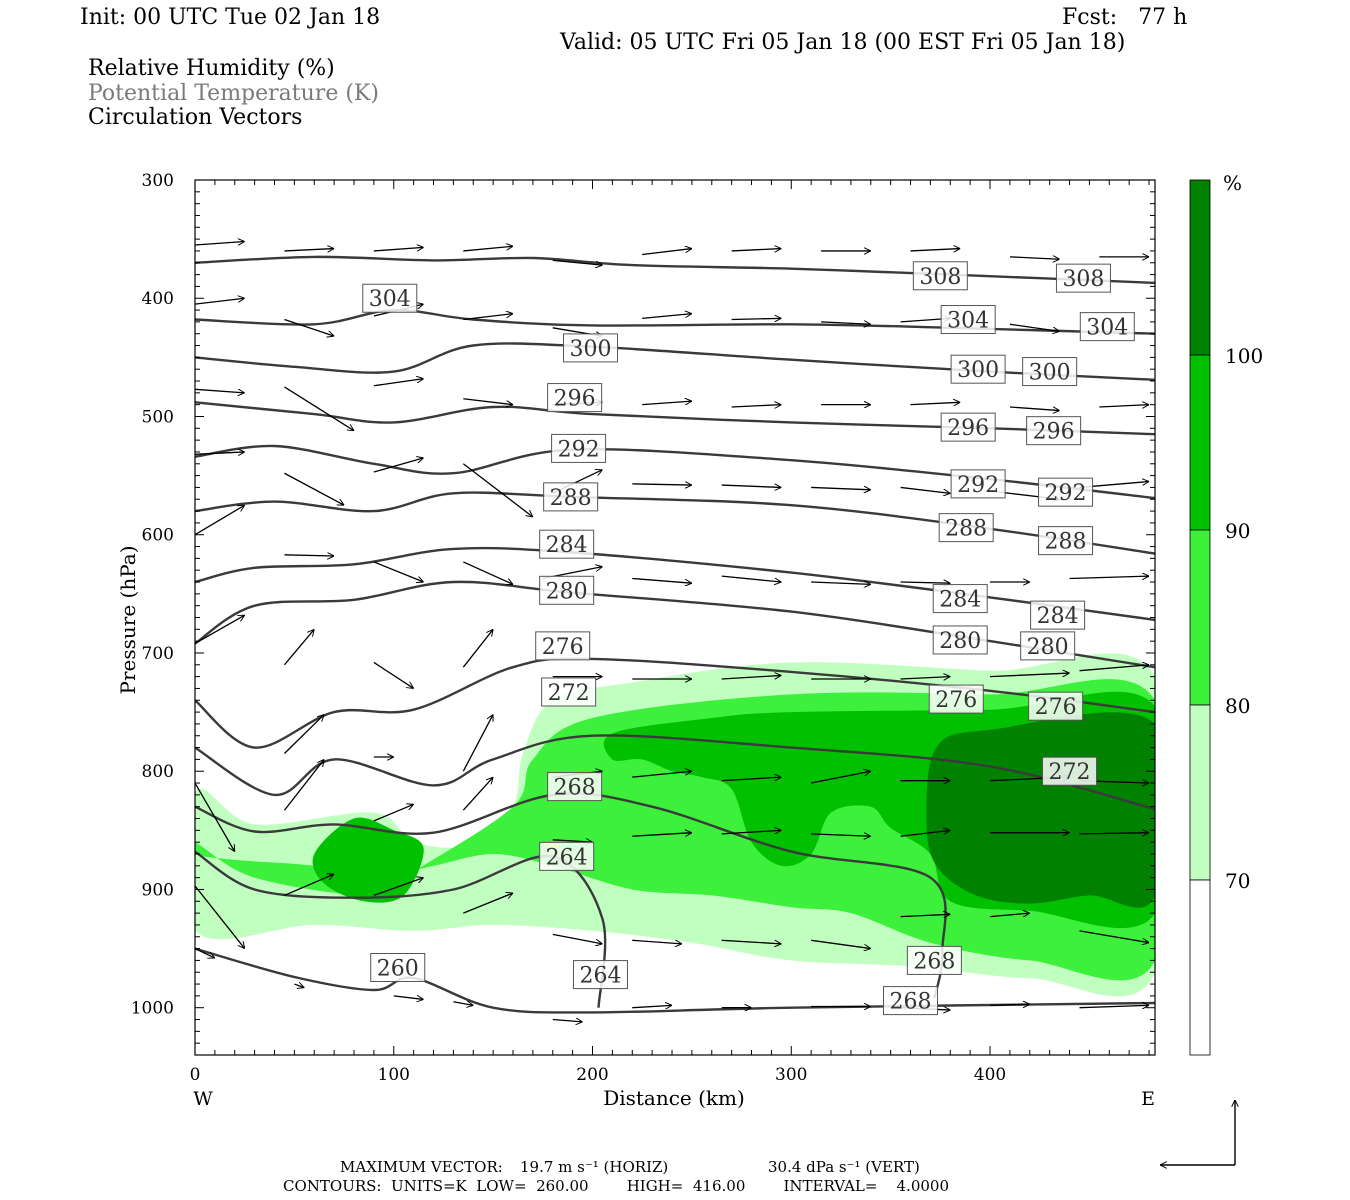  What do you see at coordinates (571, 498) in the screenshot?
I see `contour-label-text: 288` at bounding box center [571, 498].